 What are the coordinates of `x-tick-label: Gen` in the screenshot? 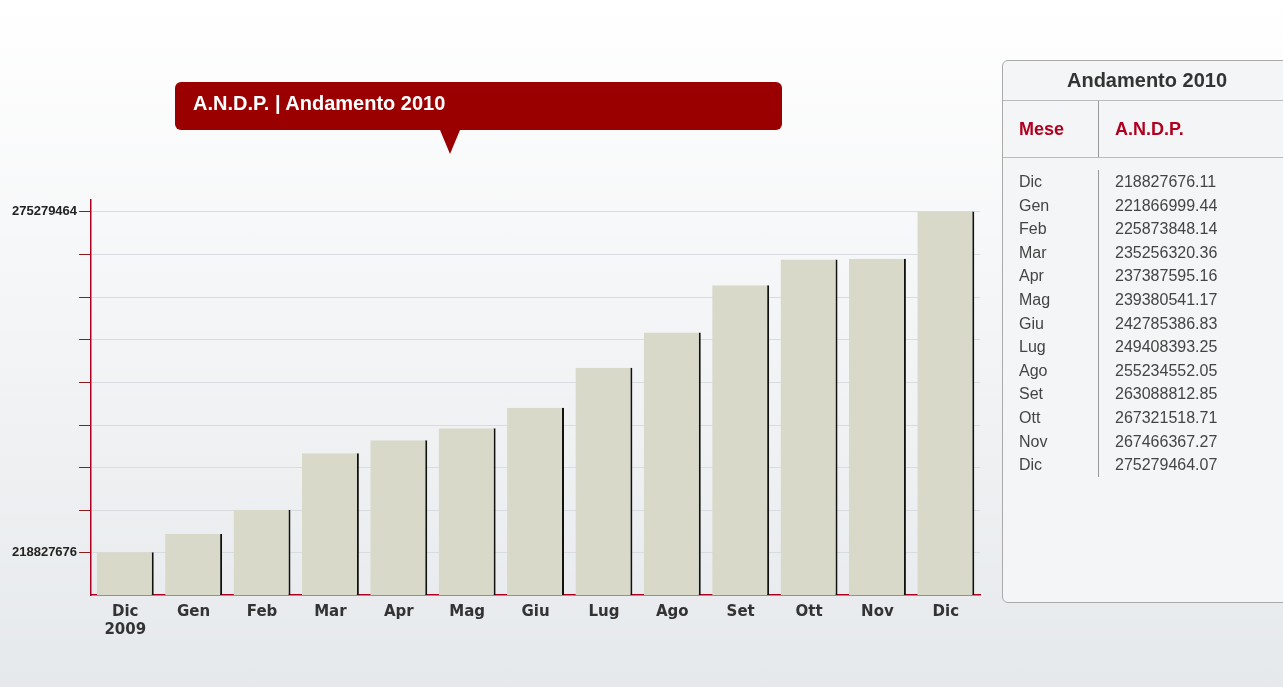 It's located at (194, 610).